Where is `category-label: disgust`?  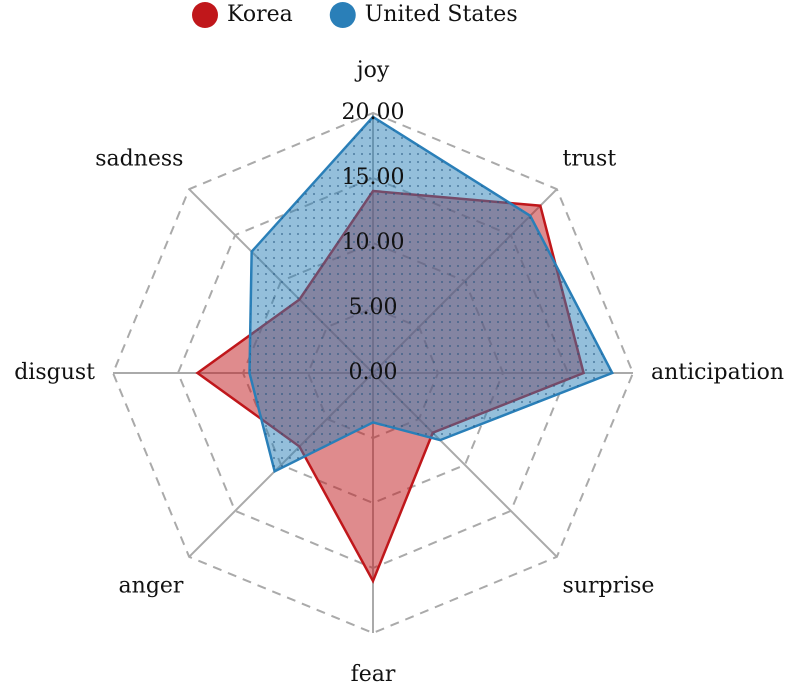 category-label: disgust is located at coordinates (54, 372).